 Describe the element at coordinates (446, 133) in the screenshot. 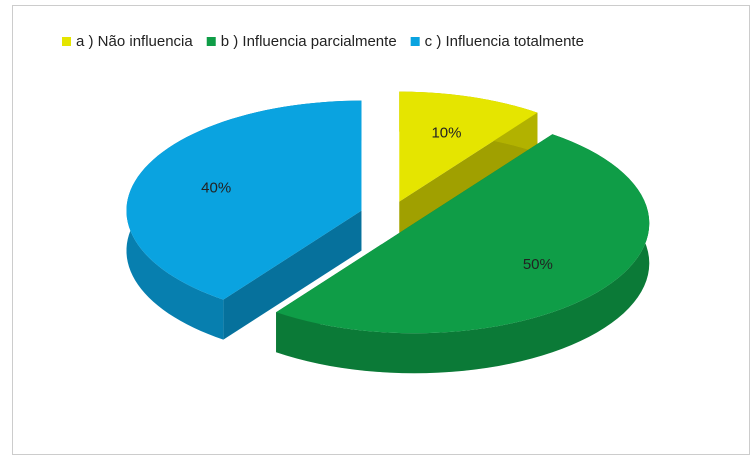

I see `data-label: 10%` at that location.